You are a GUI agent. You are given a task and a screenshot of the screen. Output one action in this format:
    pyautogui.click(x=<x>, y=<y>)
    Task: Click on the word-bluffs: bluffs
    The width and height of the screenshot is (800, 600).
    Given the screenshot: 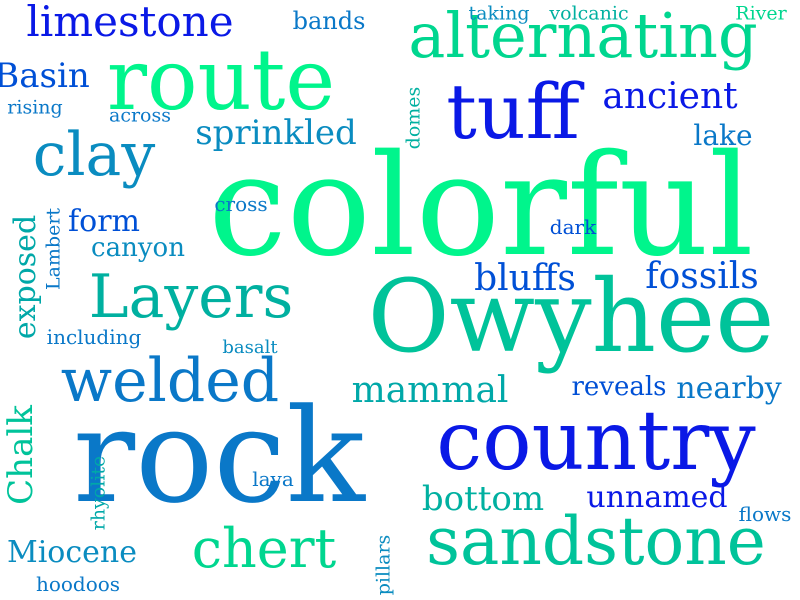 What is the action you would take?
    pyautogui.click(x=525, y=278)
    